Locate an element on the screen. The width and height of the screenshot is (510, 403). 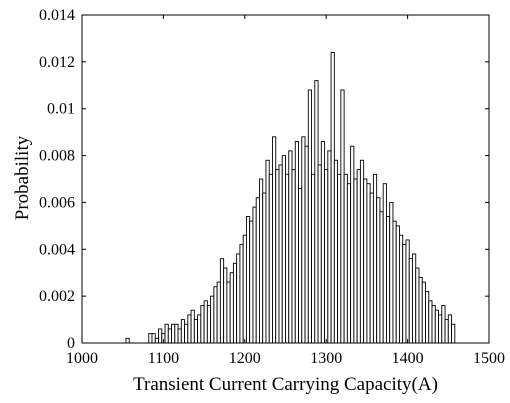
y-tick-label: 0.01 is located at coordinates (61, 109).